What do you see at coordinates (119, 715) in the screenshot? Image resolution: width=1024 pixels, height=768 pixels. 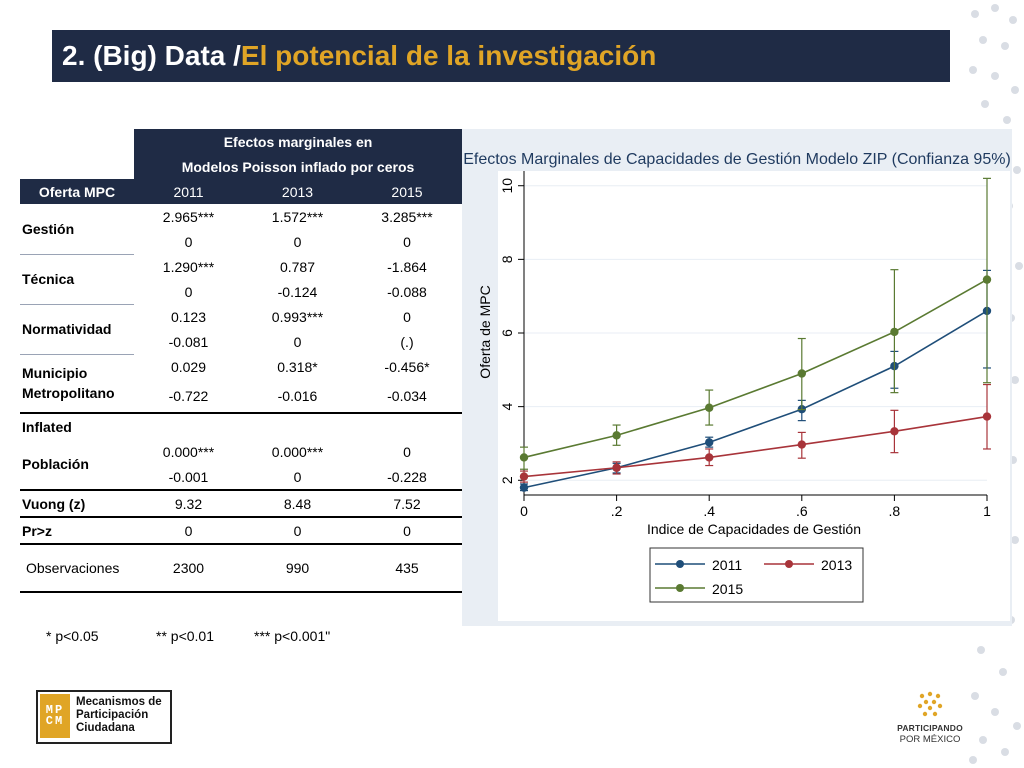 I see `mpcm-logo-text: Mecanismos de Participación Ciudadana` at bounding box center [119, 715].